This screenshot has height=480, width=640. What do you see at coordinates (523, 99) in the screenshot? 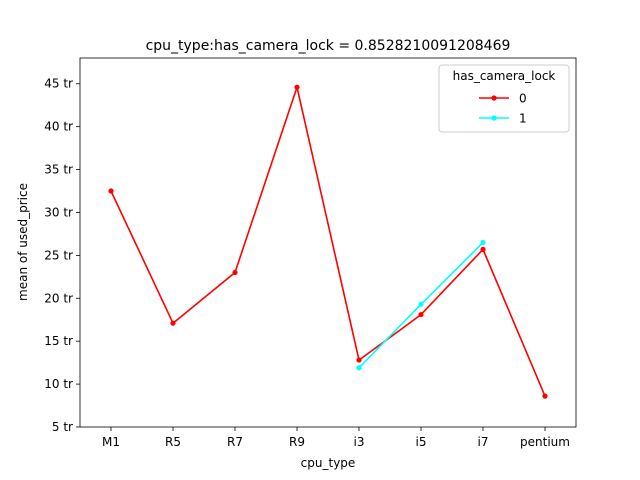
I see `legend-label: 0` at bounding box center [523, 99].